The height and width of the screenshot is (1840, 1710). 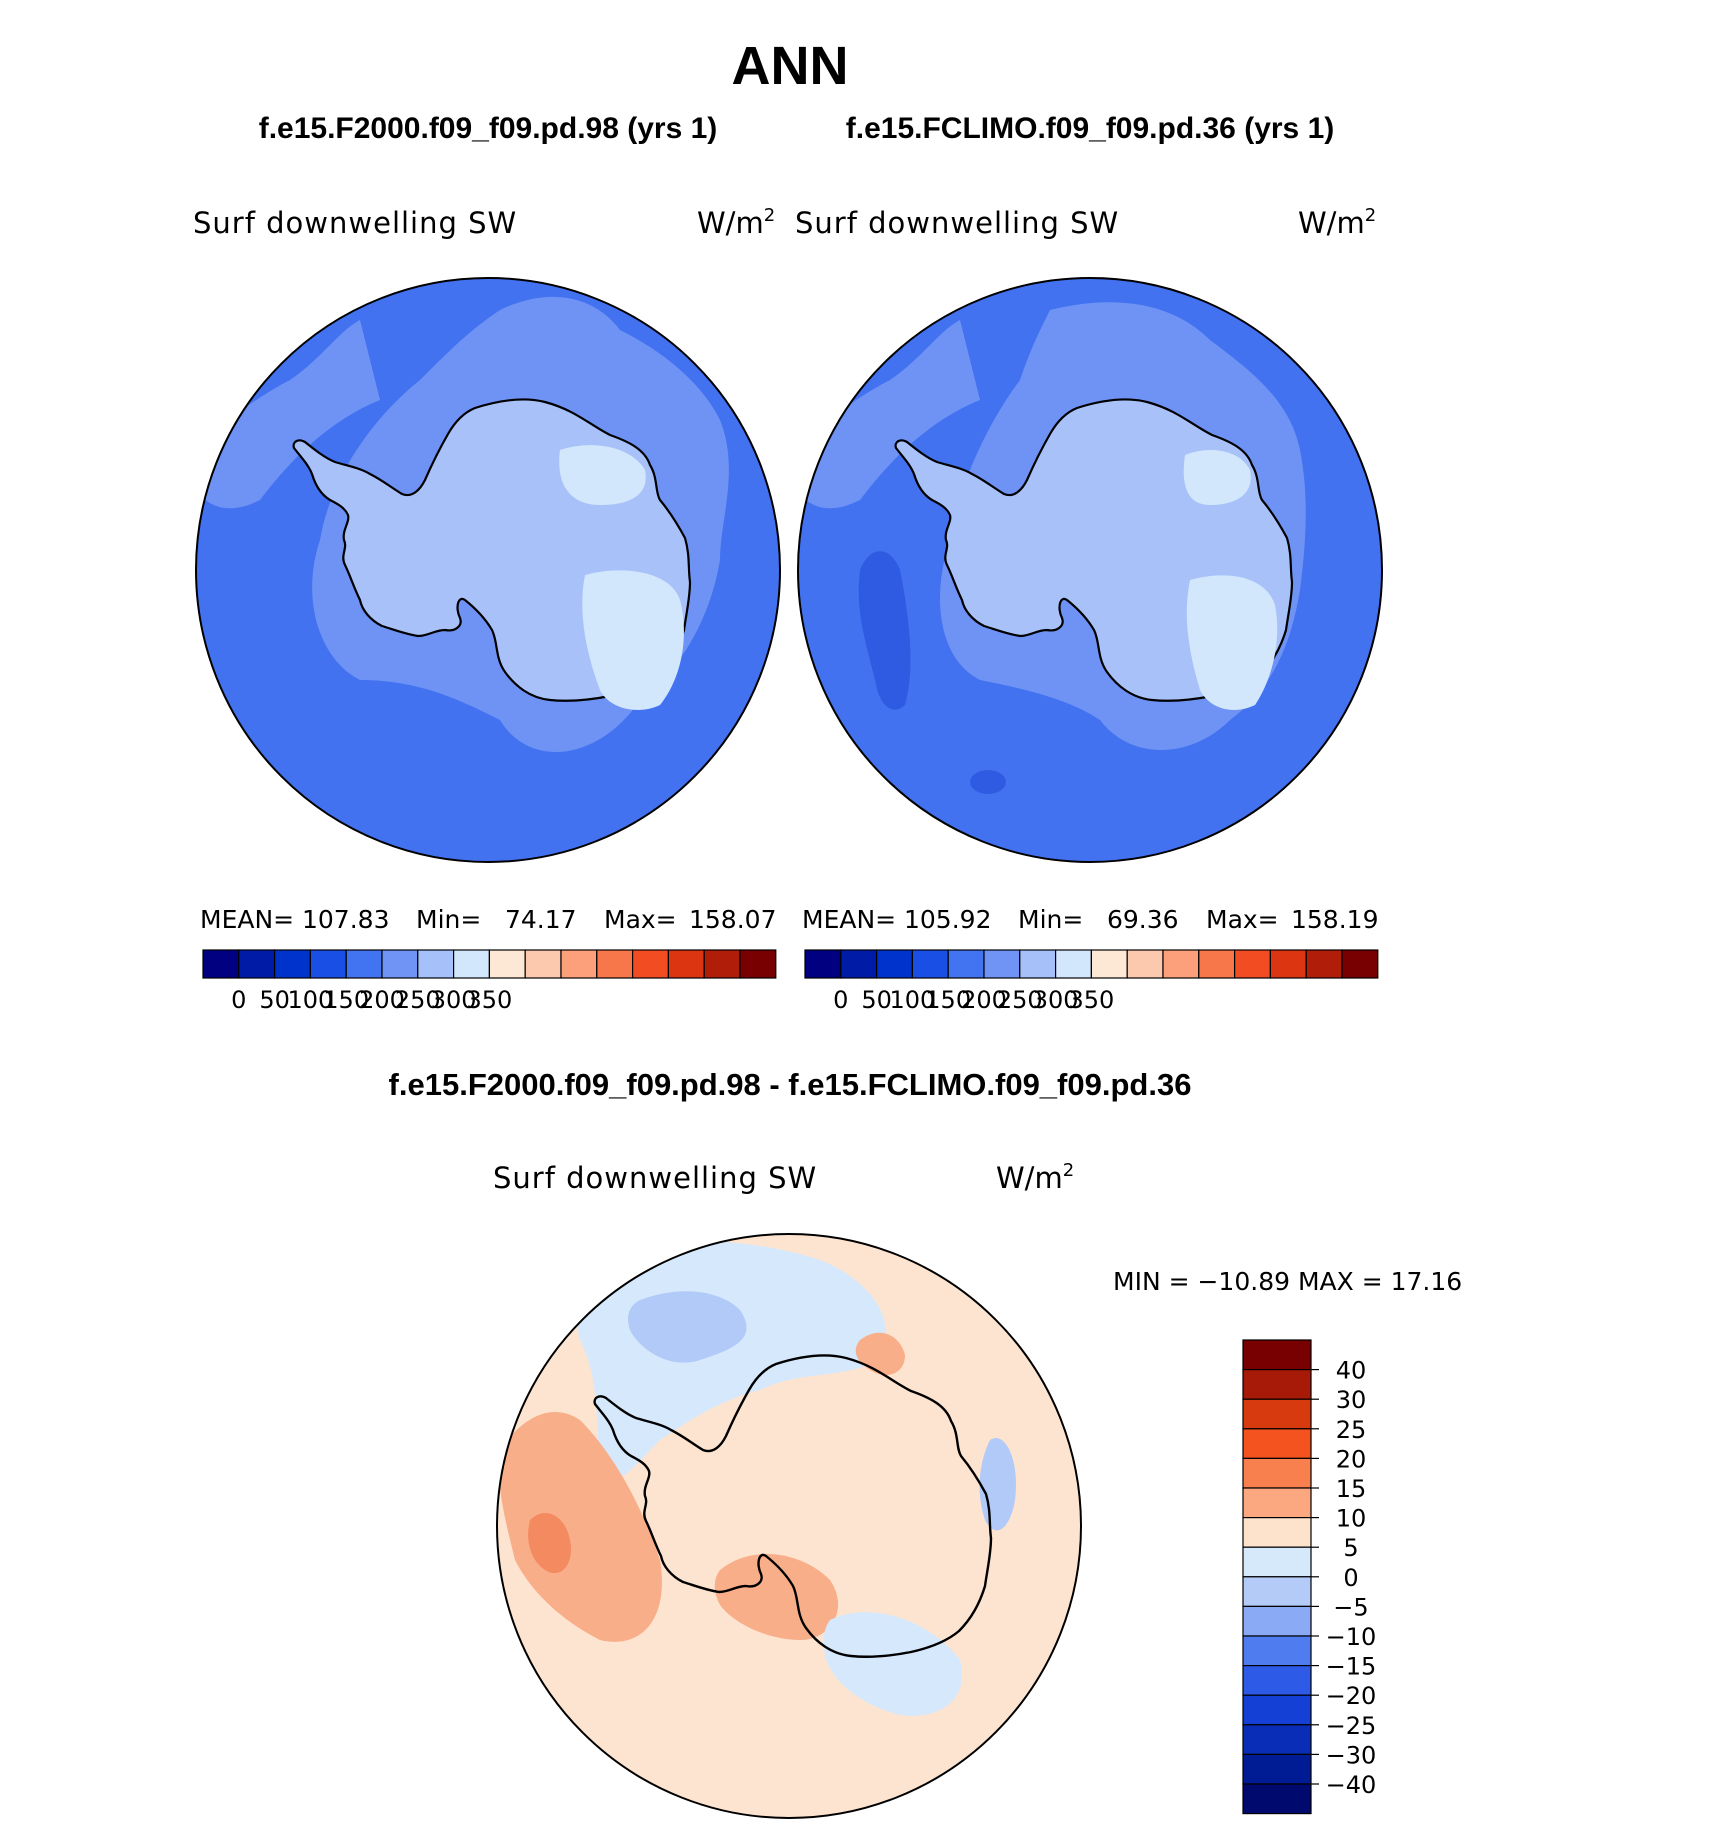 What do you see at coordinates (988, 782) in the screenshot?
I see `right-low-patch-small` at bounding box center [988, 782].